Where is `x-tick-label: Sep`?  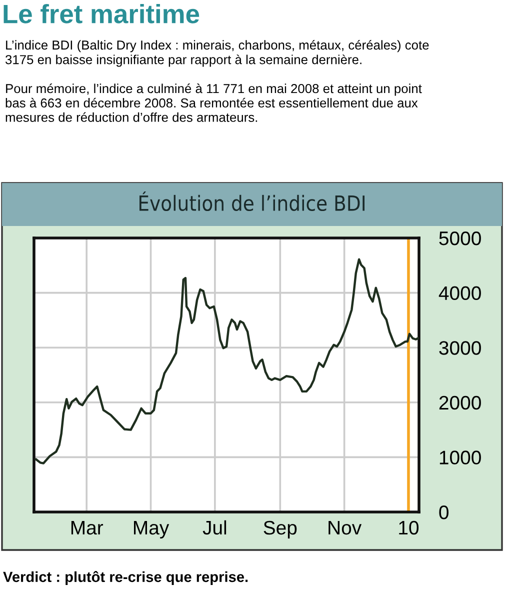 x-tick-label: Sep is located at coordinates (280, 529).